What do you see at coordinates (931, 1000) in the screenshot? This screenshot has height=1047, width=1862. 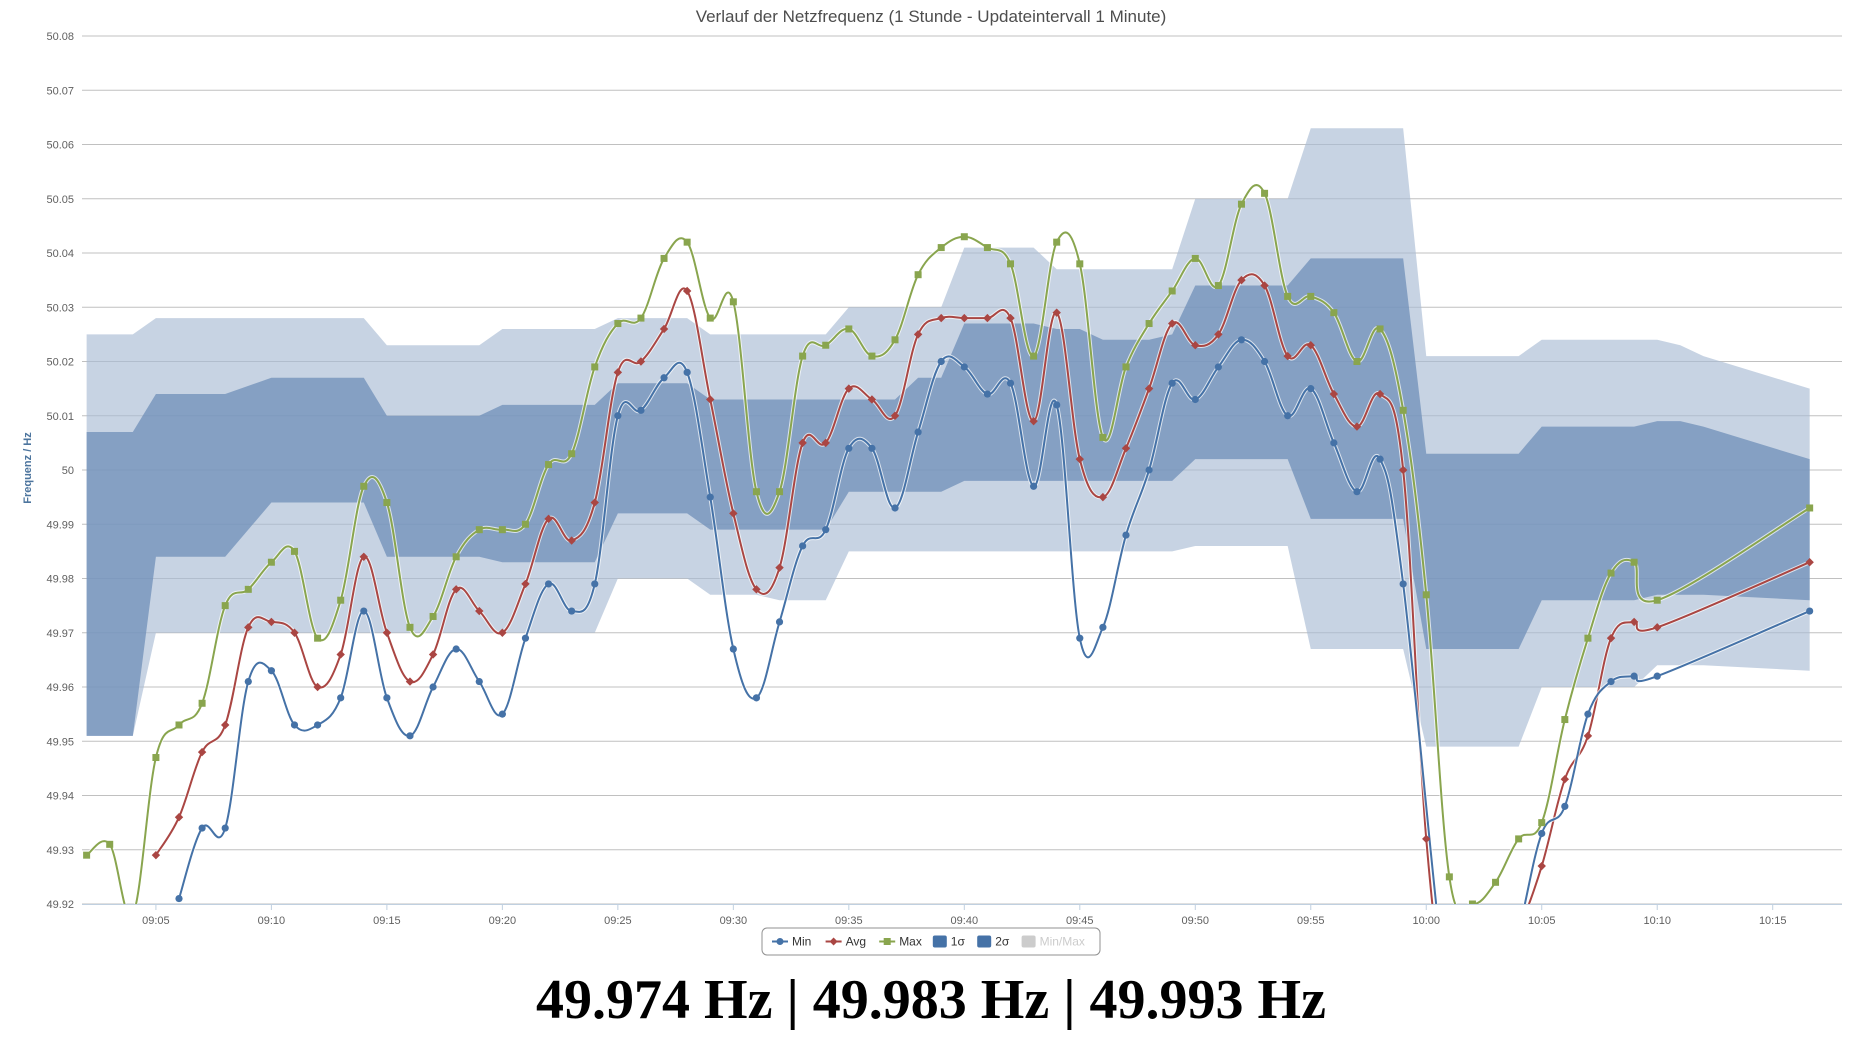 I see `readout-avg: 49.983 Hz` at bounding box center [931, 1000].